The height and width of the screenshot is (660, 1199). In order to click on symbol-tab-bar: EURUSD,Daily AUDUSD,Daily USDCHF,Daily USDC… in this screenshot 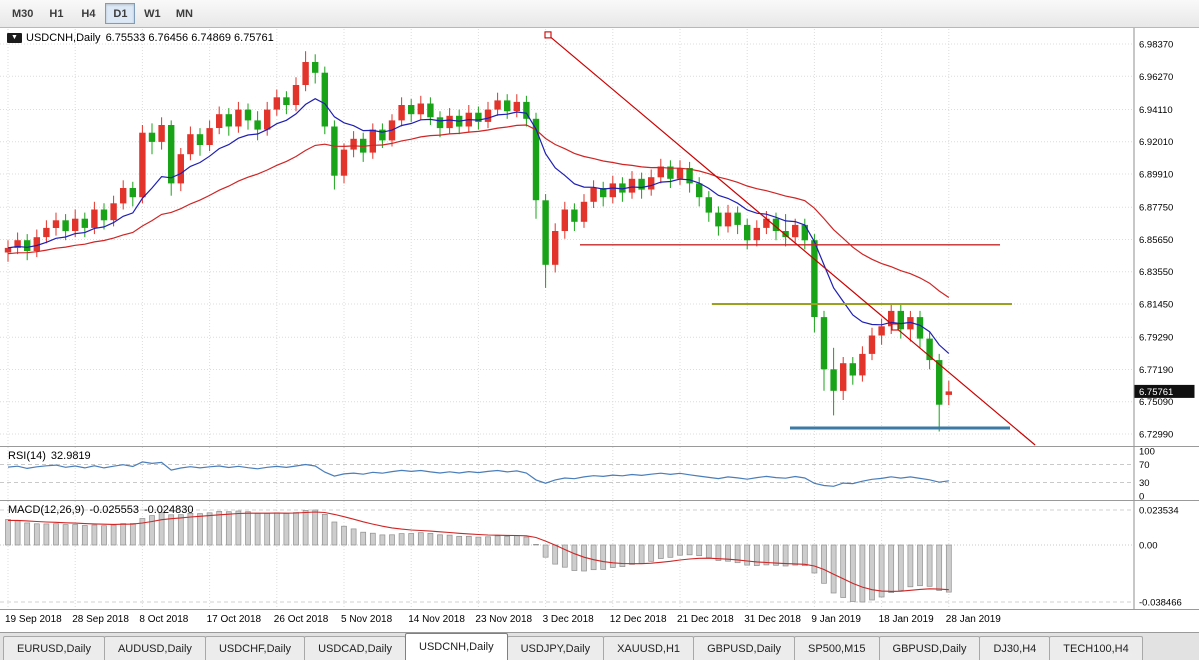, I will do `click(599, 646)`.